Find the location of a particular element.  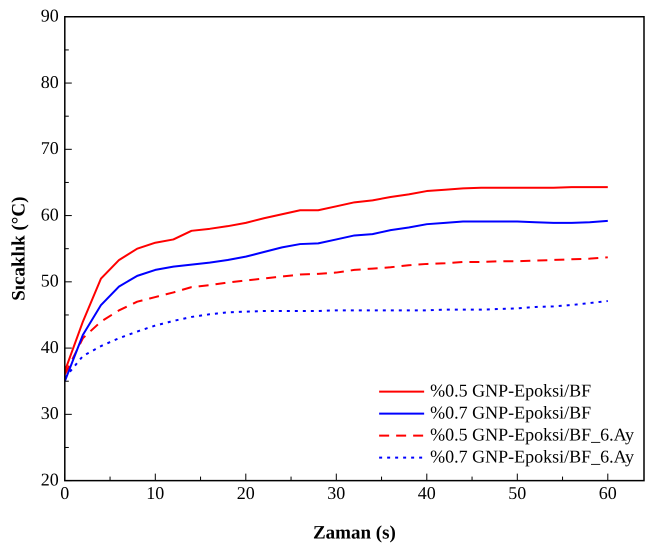

y-tick-label: 30 is located at coordinates (49, 413).